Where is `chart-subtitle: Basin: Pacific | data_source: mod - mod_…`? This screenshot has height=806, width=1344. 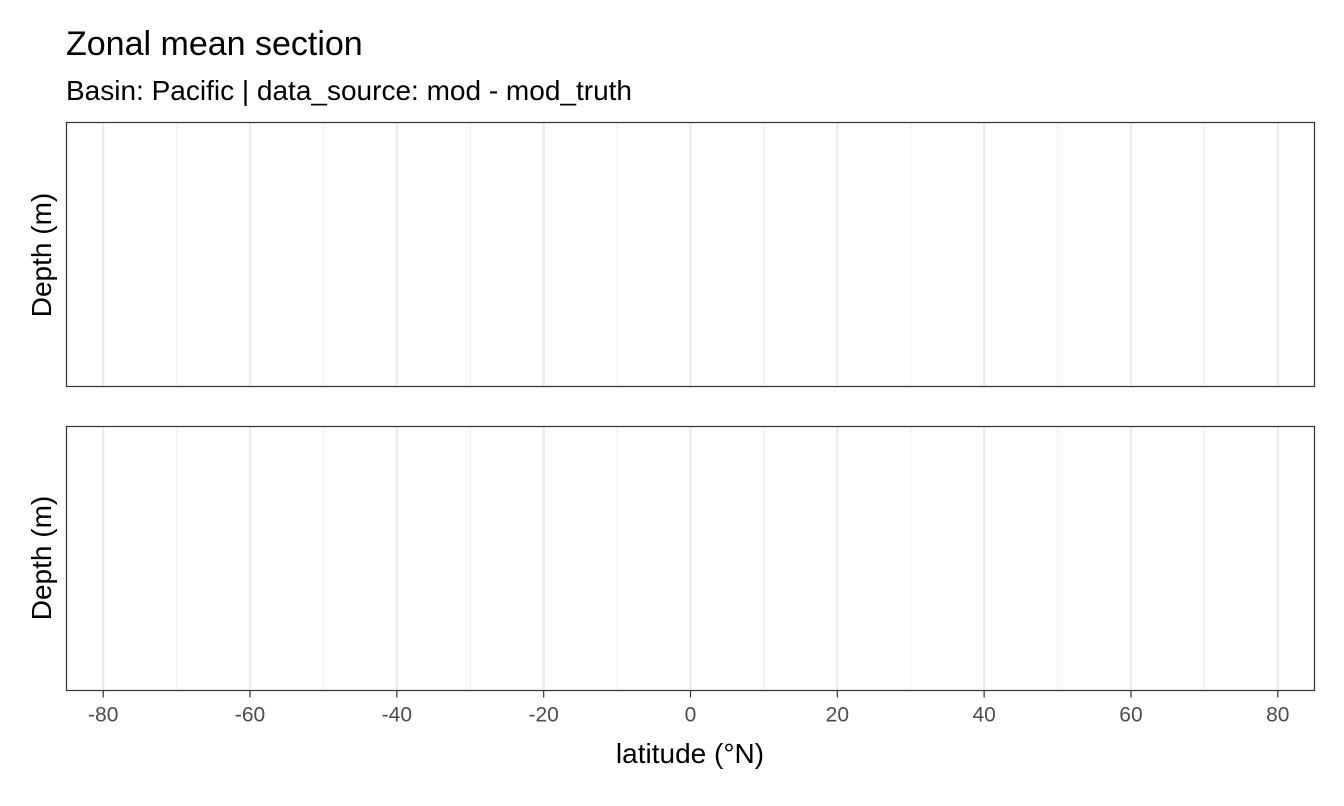 chart-subtitle: Basin: Pacific | data_source: mod - mod_… is located at coordinates (349, 90).